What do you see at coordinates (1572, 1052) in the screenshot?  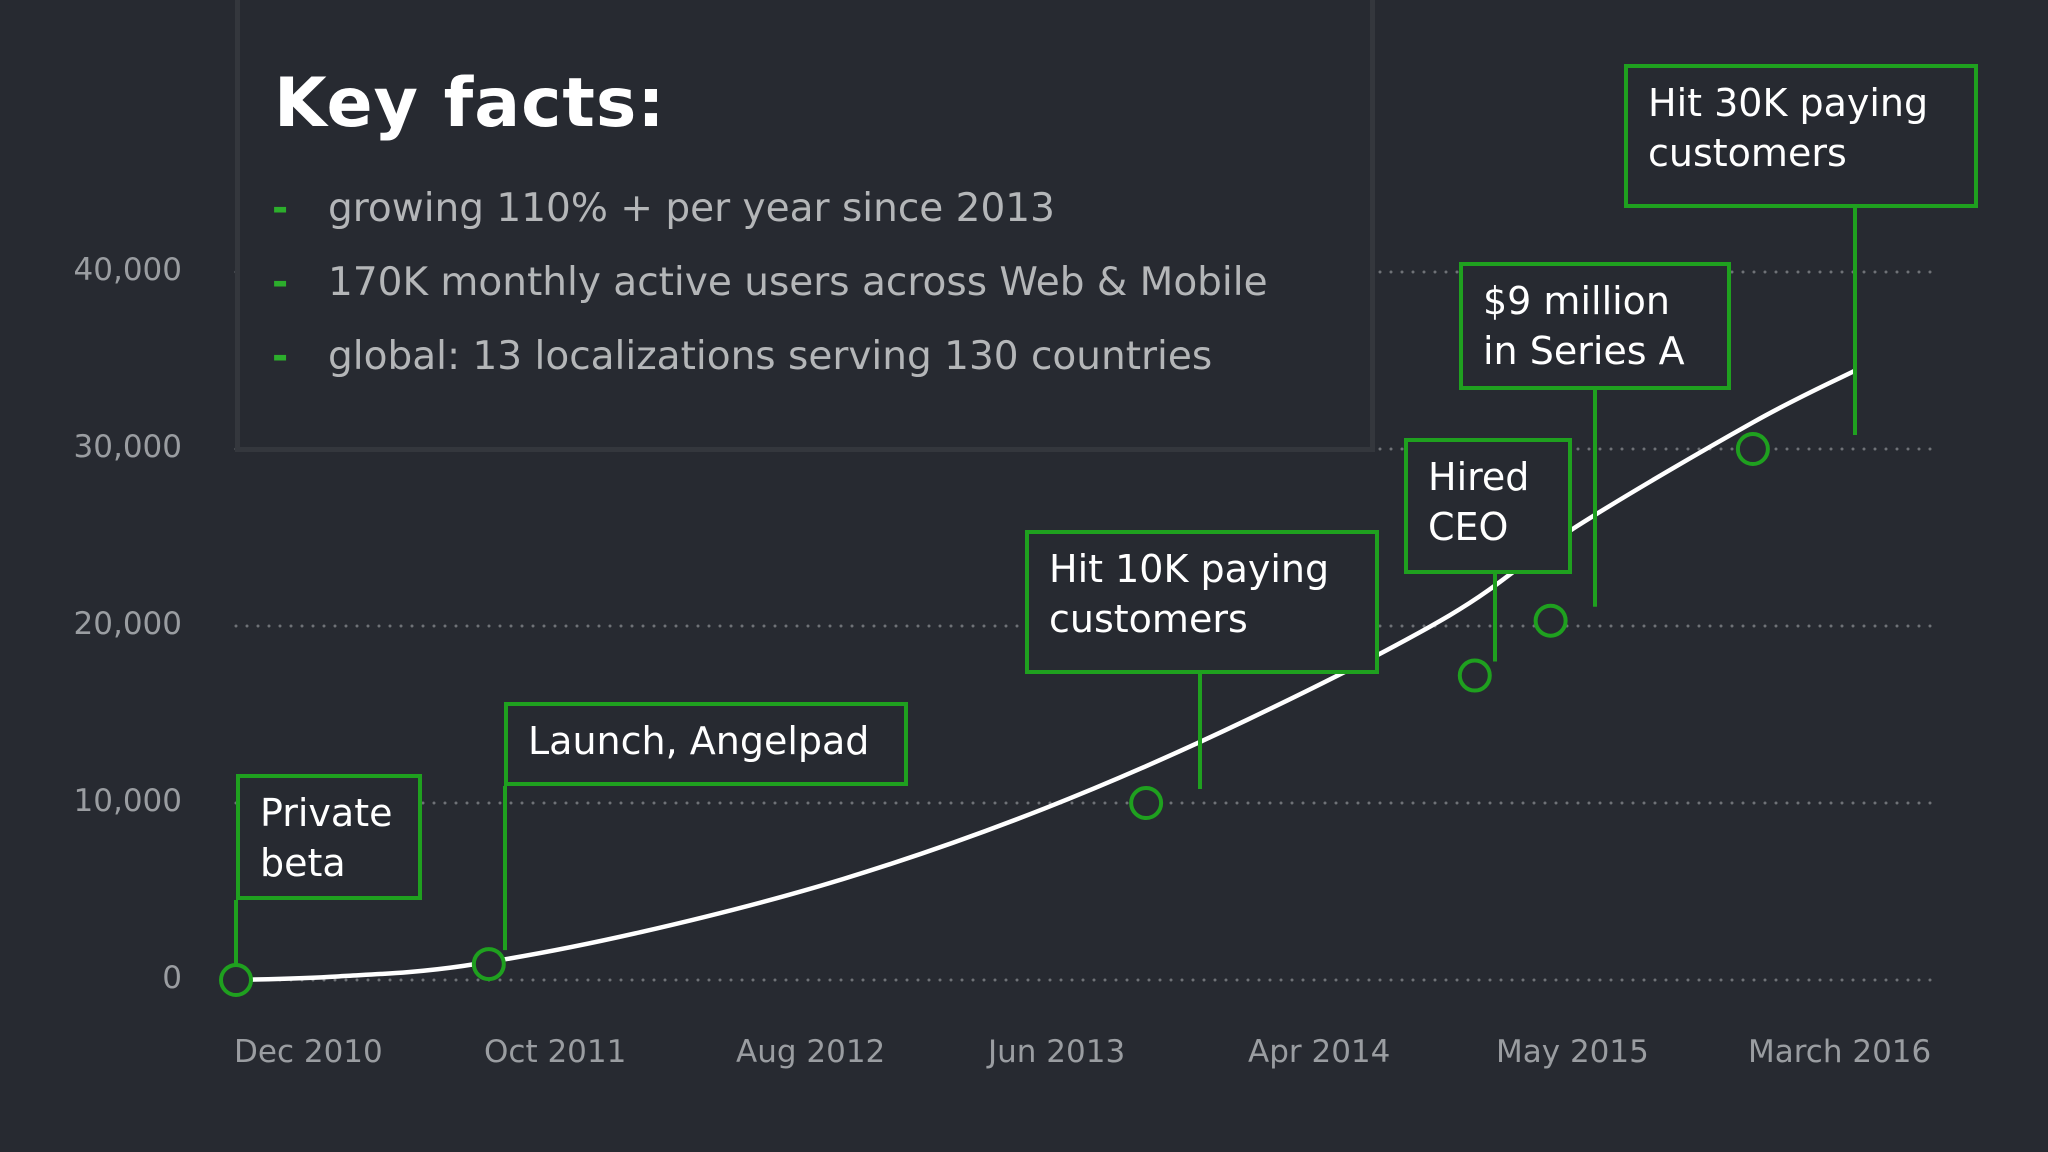 I see `x-tick-label: May 2015` at bounding box center [1572, 1052].